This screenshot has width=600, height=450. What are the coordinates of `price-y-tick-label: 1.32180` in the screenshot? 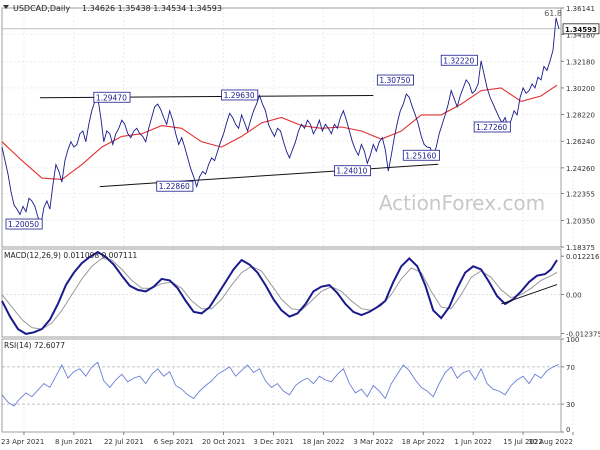 It's located at (580, 62).